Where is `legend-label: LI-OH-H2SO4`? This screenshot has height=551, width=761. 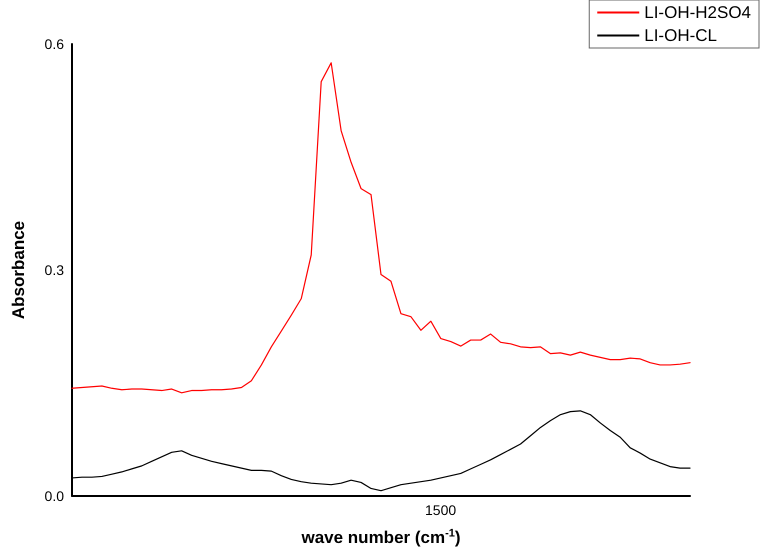 legend-label: LI-OH-H2SO4 is located at coordinates (697, 12).